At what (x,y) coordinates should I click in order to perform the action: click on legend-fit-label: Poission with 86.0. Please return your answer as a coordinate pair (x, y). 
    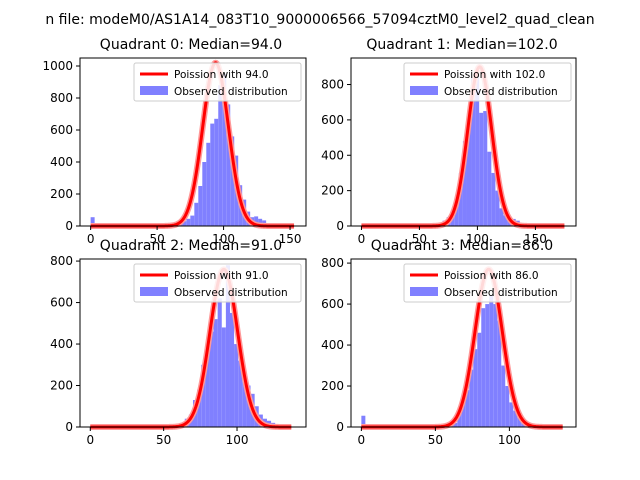
    Looking at the image, I should click on (491, 276).